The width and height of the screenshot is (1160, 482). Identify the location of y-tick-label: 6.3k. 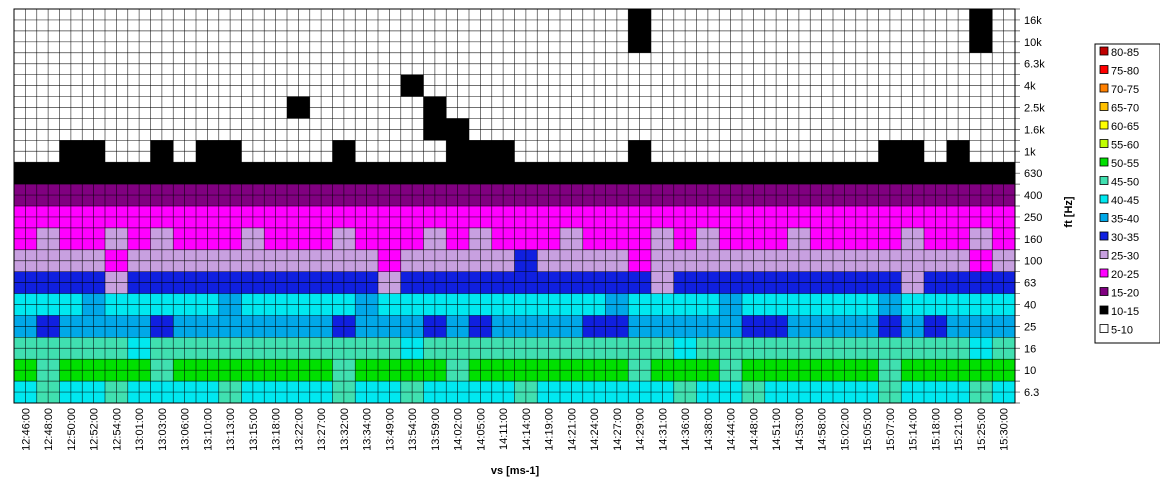
(1034, 65).